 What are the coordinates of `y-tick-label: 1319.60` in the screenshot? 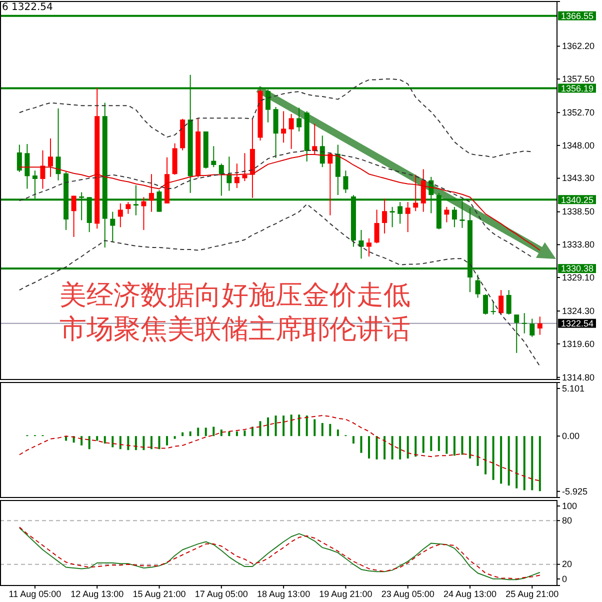 It's located at (578, 343).